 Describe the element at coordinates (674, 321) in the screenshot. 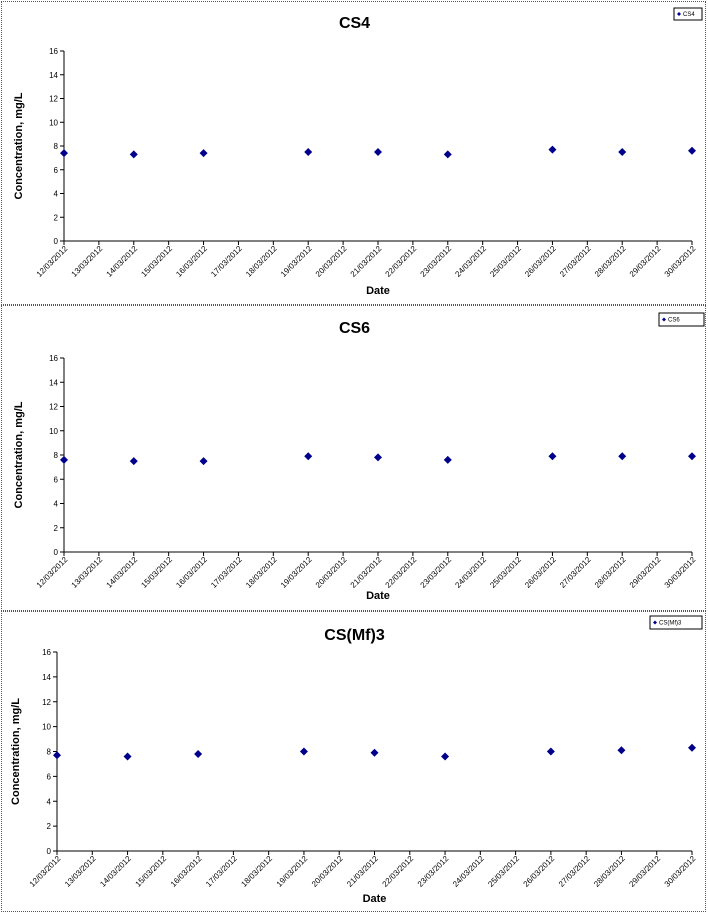

I see `legend-label: CS6` at that location.